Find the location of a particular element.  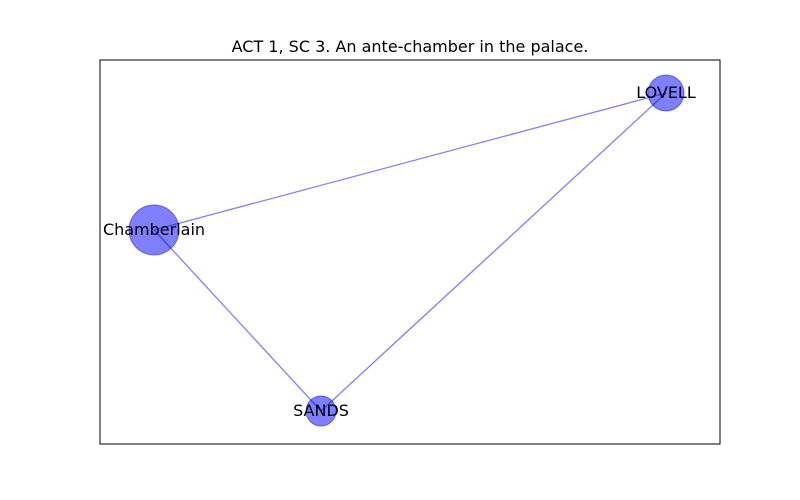

edge-chamberlain-sands is located at coordinates (237, 320).